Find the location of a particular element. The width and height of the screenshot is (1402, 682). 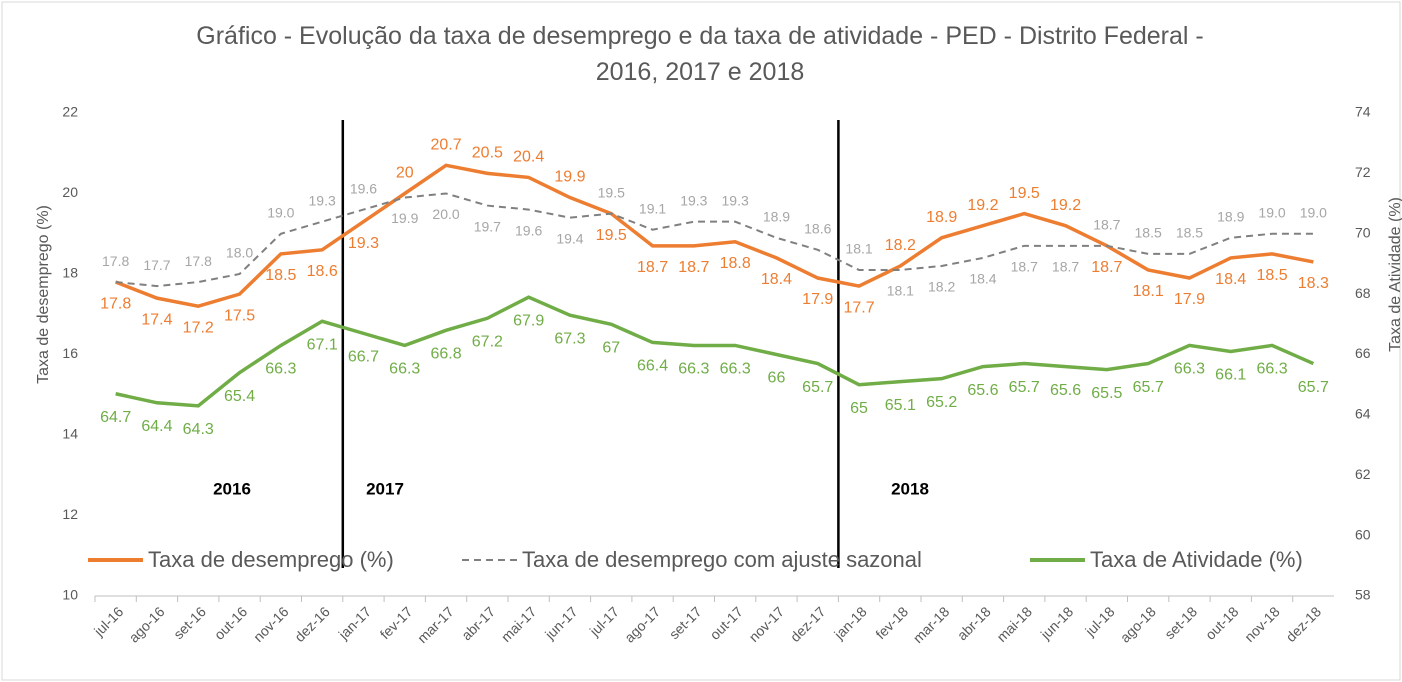

data-label: 19.2 is located at coordinates (982, 205).